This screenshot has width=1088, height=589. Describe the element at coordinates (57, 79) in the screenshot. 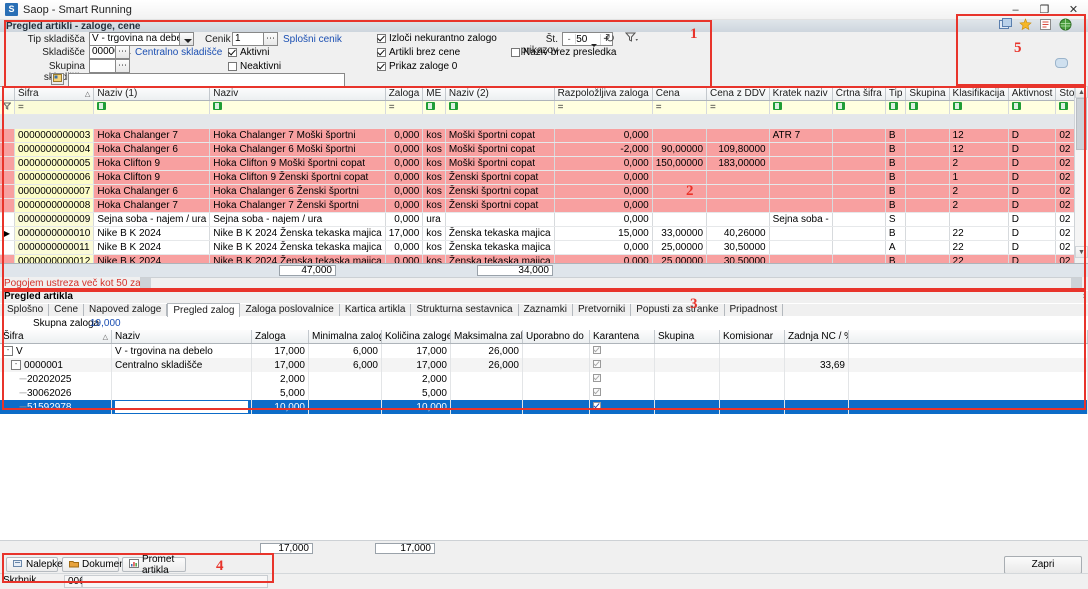

I see `person-card-icon` at that location.